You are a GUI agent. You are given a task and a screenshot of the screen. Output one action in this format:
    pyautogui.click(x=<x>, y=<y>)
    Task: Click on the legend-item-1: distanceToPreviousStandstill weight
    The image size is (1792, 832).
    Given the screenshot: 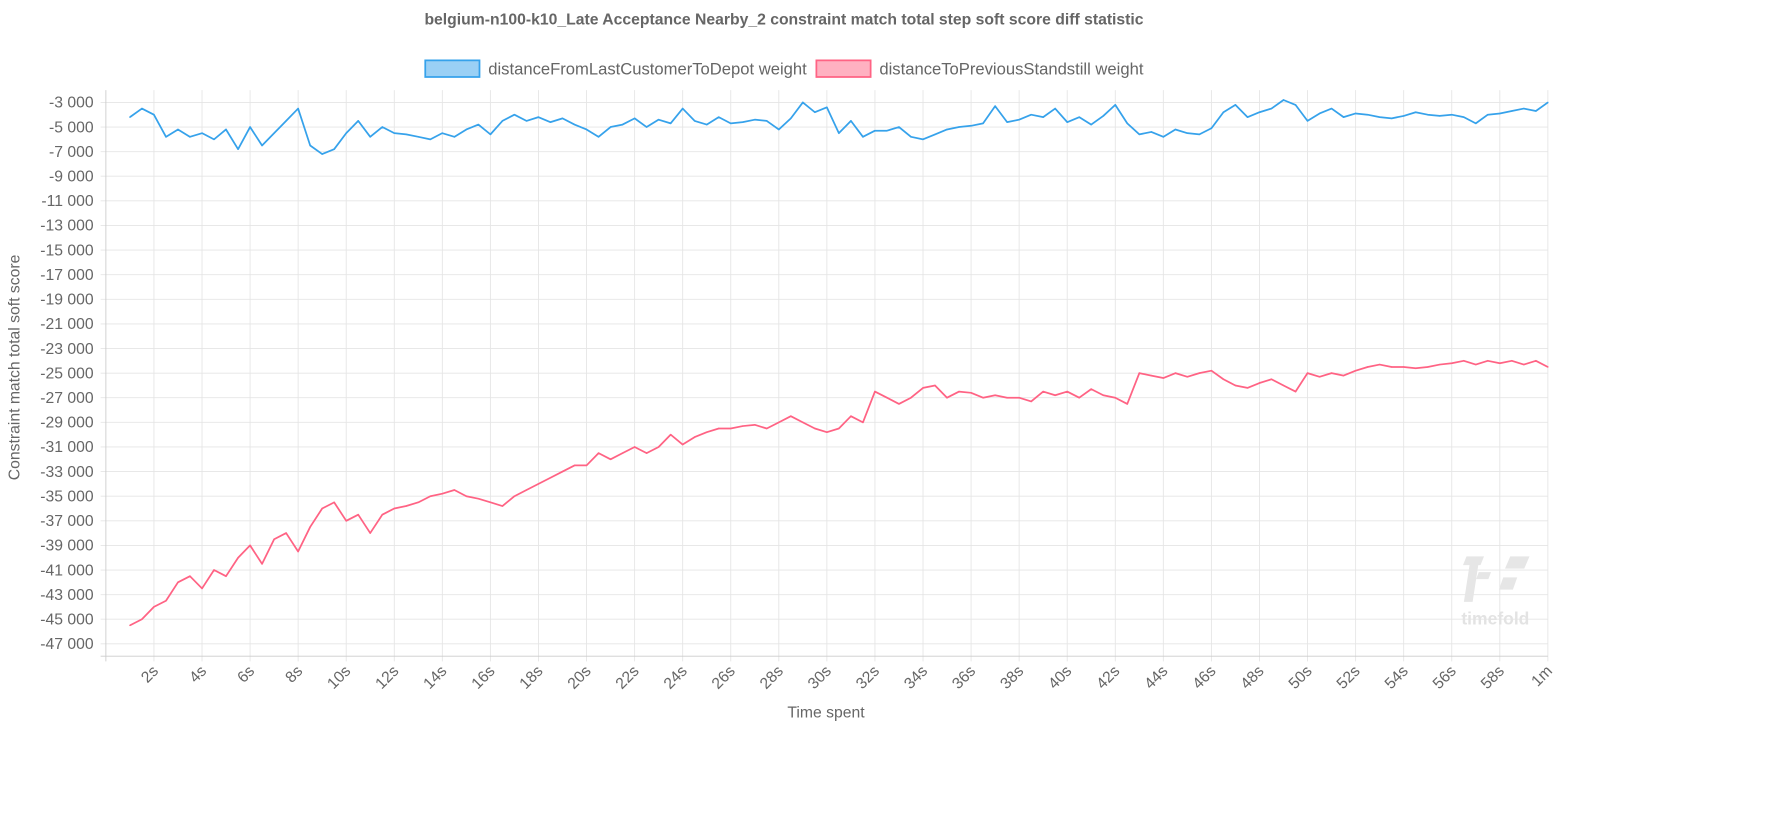 What is the action you would take?
    pyautogui.click(x=979, y=68)
    